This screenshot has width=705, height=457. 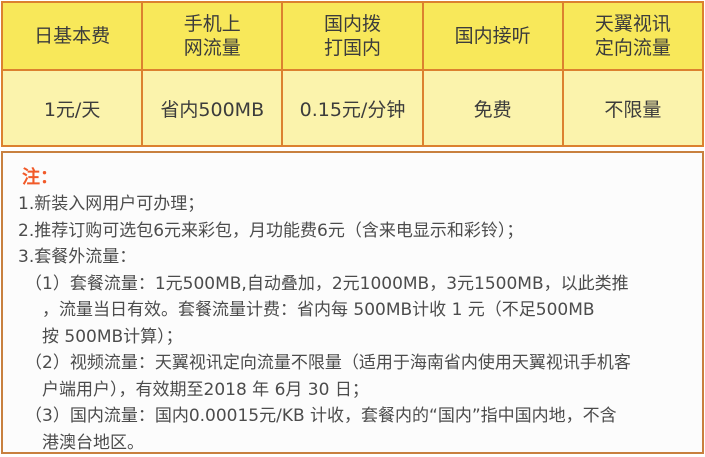 I want to click on note-line-1: 1.新装入网用户可办理；, so click(x=111, y=204).